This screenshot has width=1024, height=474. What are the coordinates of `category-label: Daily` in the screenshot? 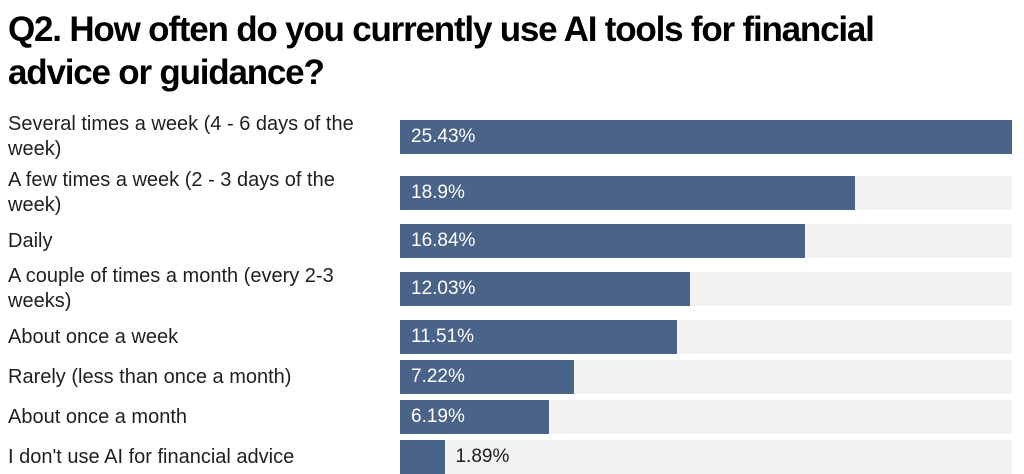 It's located at (30, 240).